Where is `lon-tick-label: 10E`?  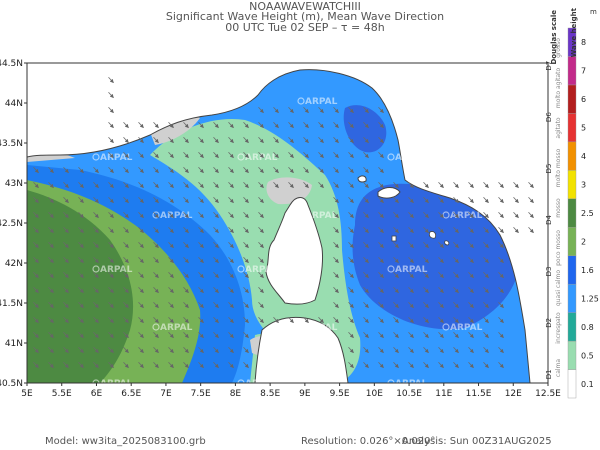
lon-tick-label: 10E is located at coordinates (374, 394).